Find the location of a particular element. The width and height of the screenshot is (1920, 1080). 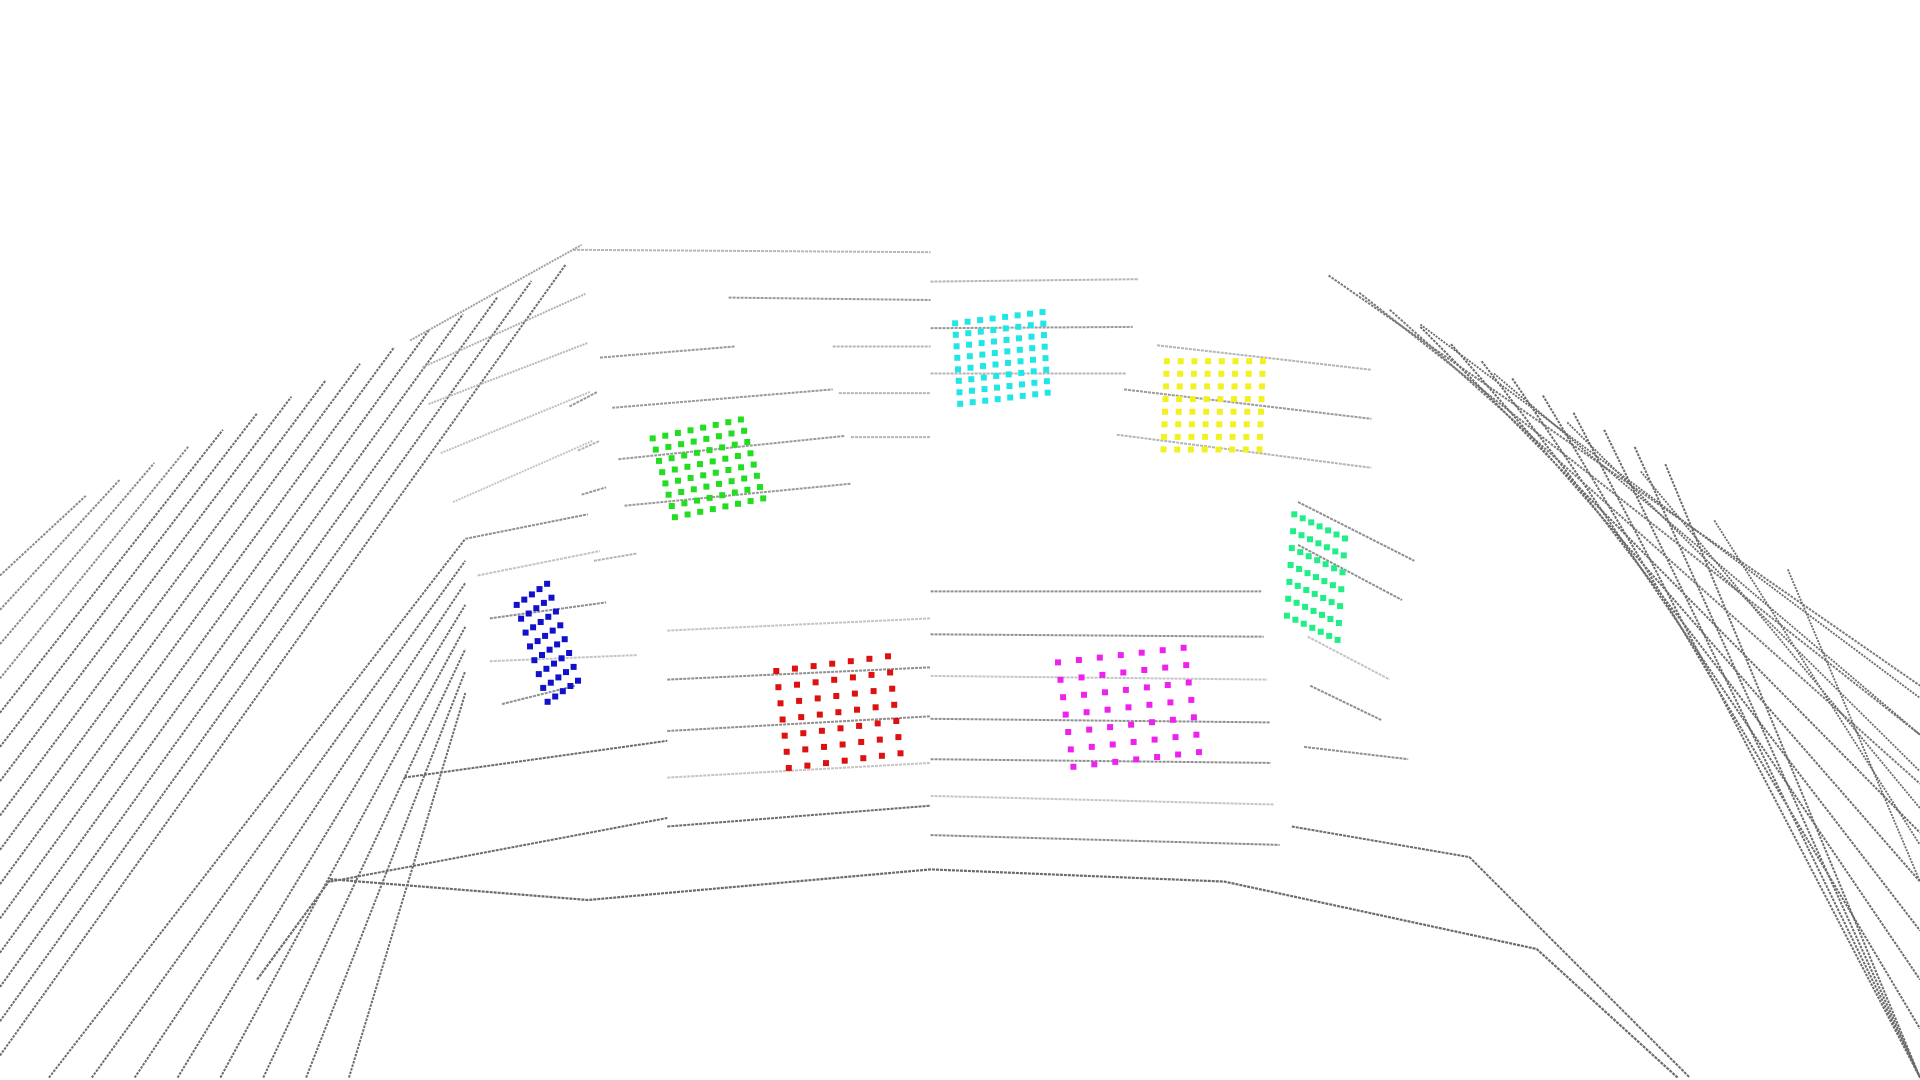

blue-target is located at coordinates (547, 642).